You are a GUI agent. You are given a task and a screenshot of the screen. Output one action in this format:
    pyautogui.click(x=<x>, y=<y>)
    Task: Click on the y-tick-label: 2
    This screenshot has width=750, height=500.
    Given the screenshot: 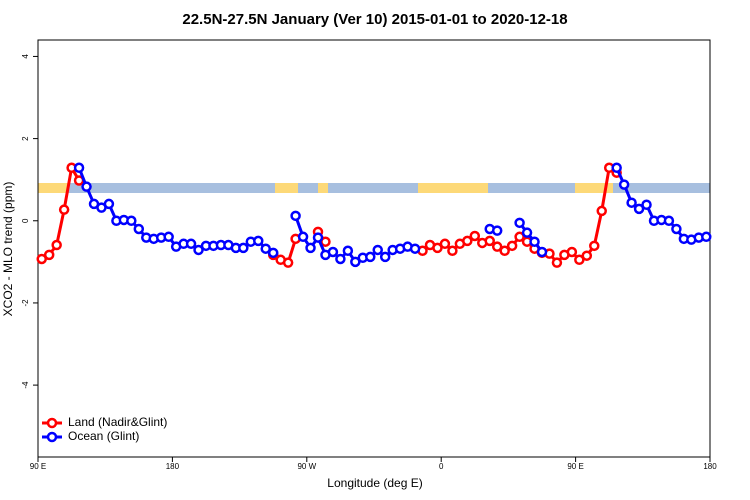 What is the action you would take?
    pyautogui.click(x=25, y=138)
    